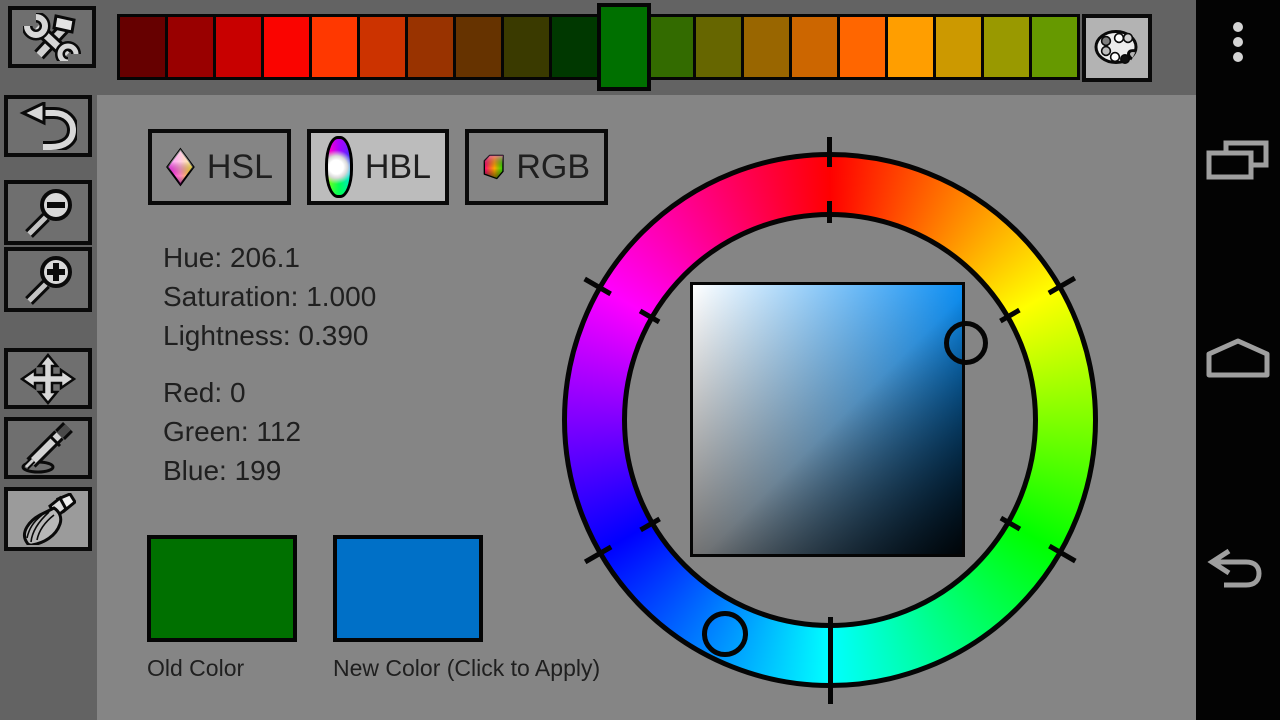  I want to click on back-icon, so click(1234, 568).